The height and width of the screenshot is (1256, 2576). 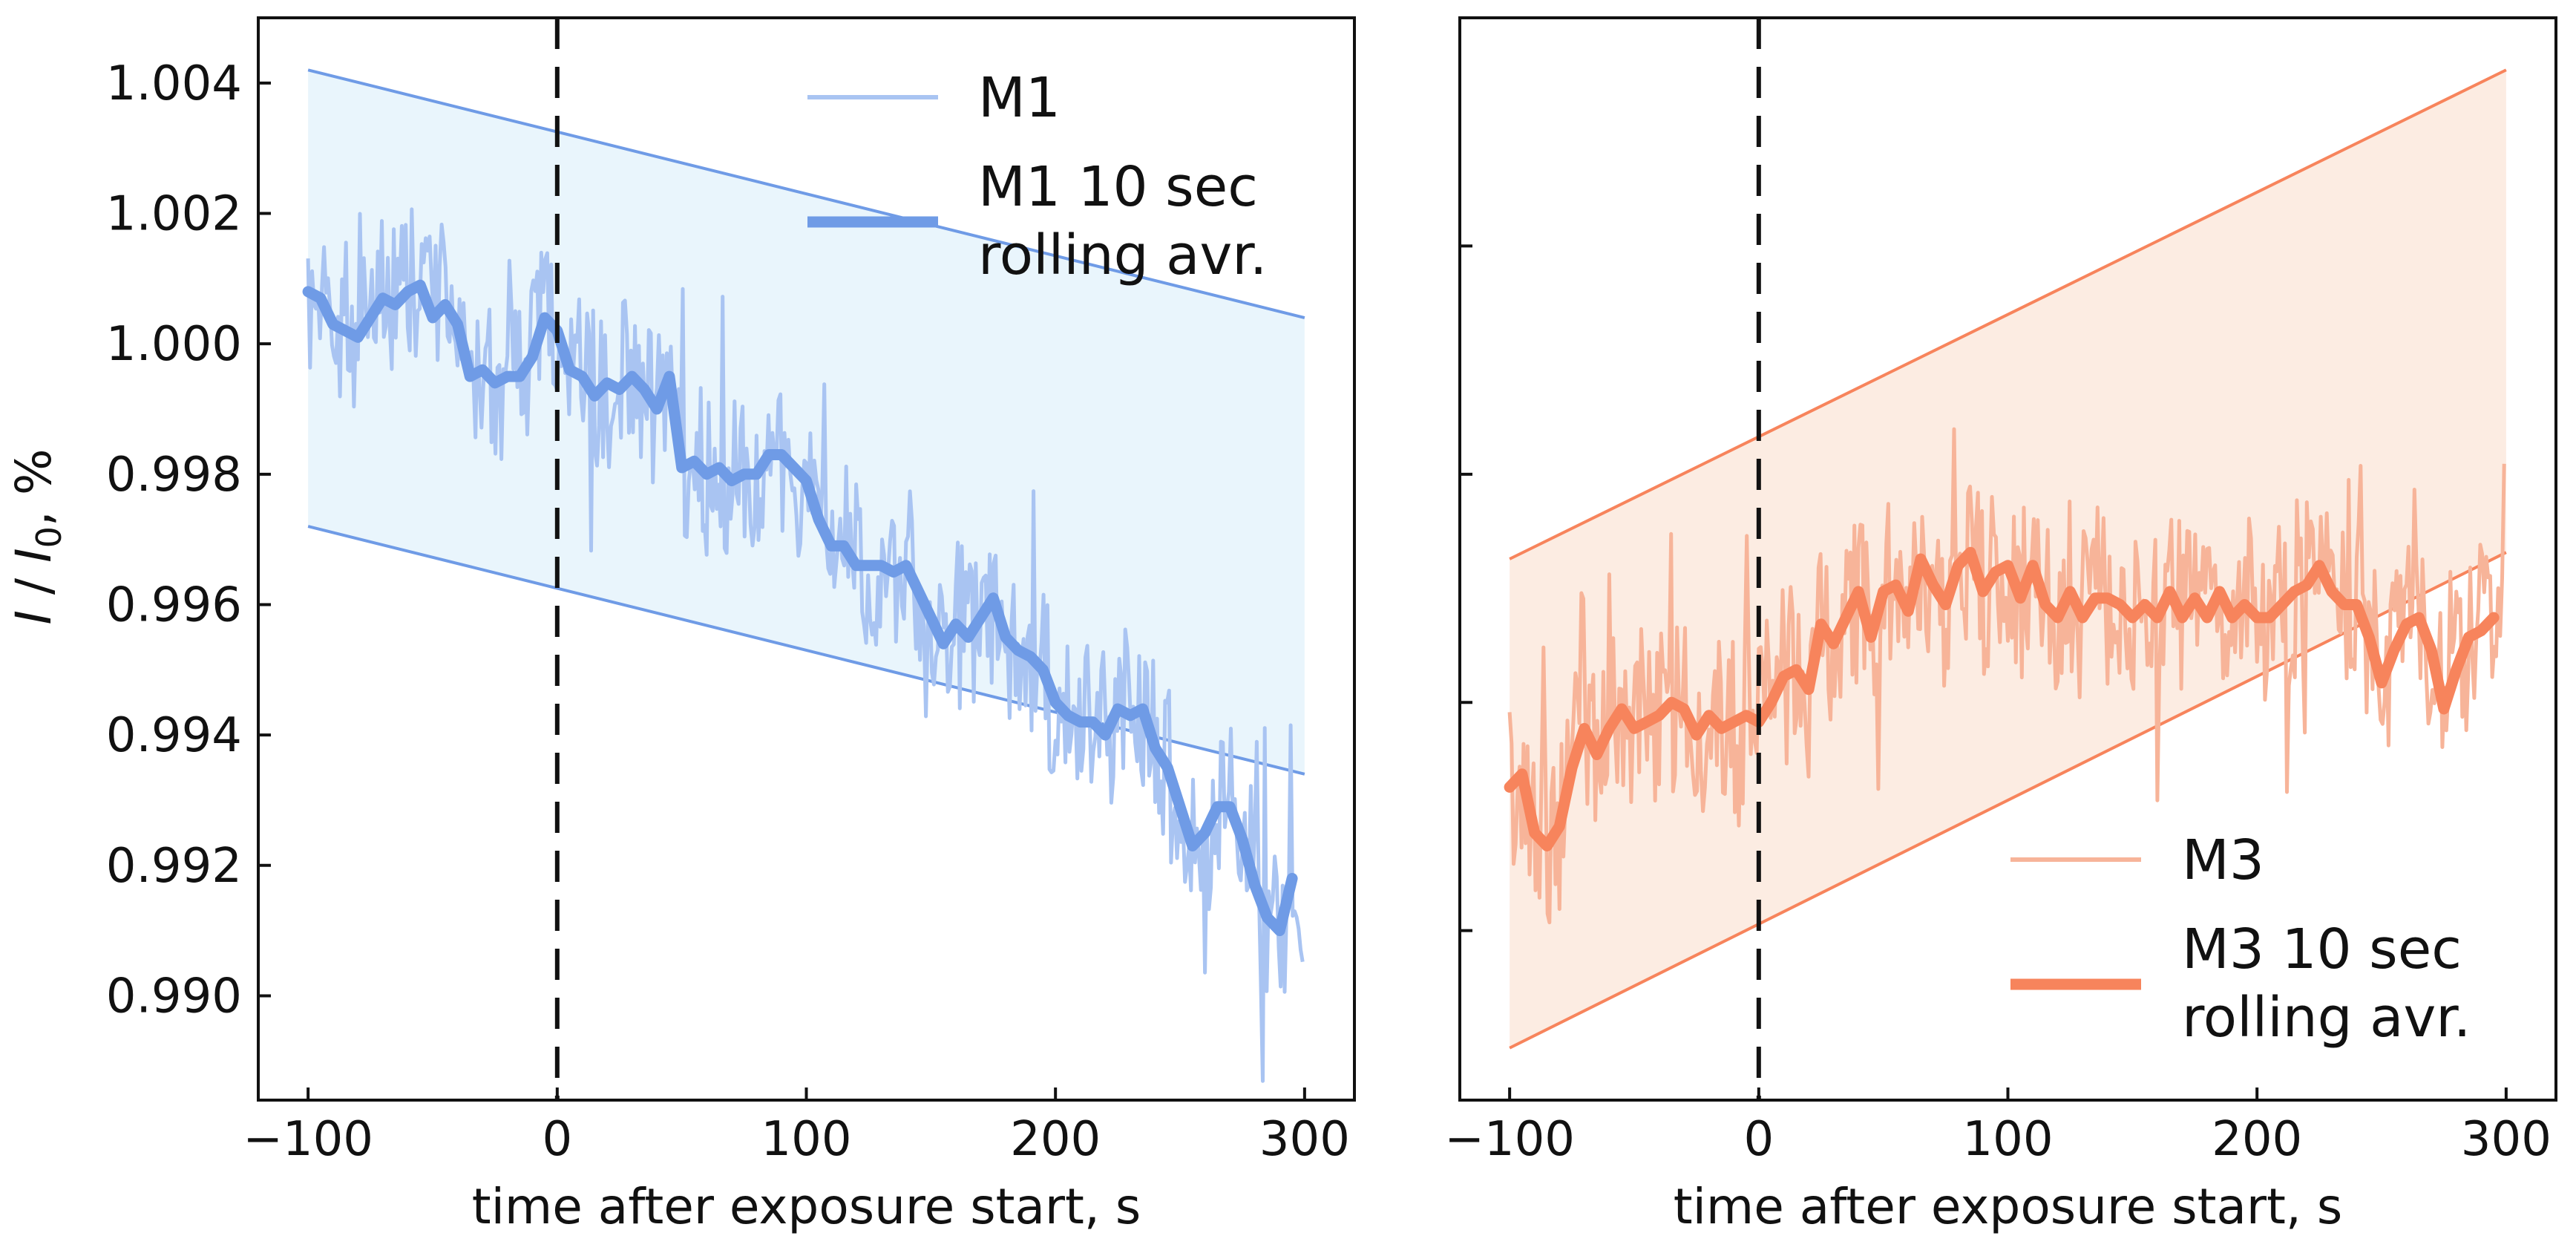 I want to click on y-axis-title-italic-i0: I, so click(x=33, y=555).